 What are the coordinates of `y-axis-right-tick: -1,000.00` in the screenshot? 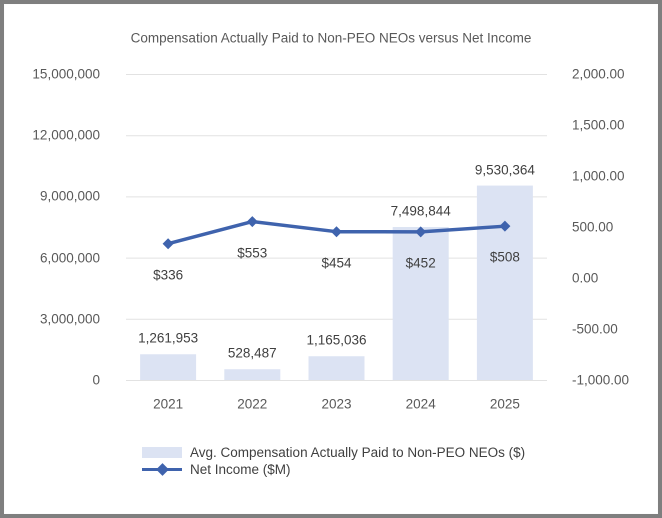 It's located at (601, 380).